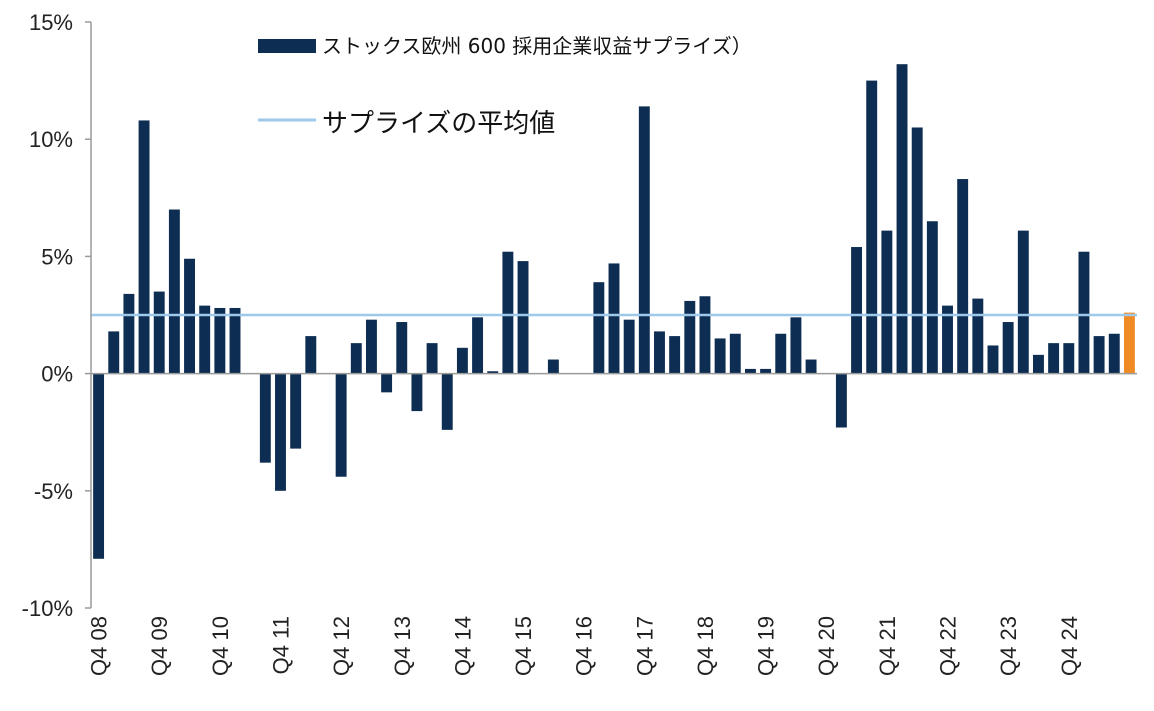 Image resolution: width=1154 pixels, height=711 pixels. What do you see at coordinates (1129, 343) in the screenshot?
I see `bar-latest` at bounding box center [1129, 343].